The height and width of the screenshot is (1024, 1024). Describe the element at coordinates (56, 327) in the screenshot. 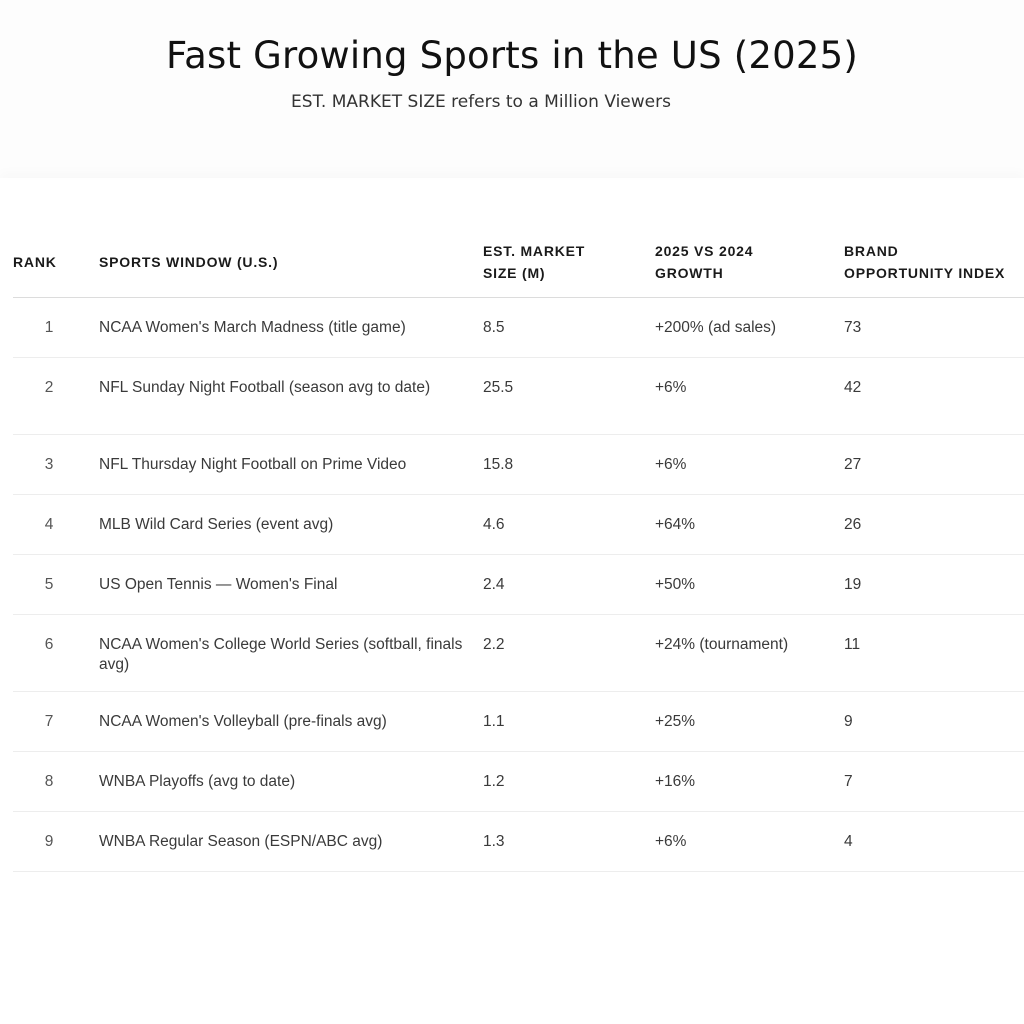

I see `cell-rank: 1` at that location.